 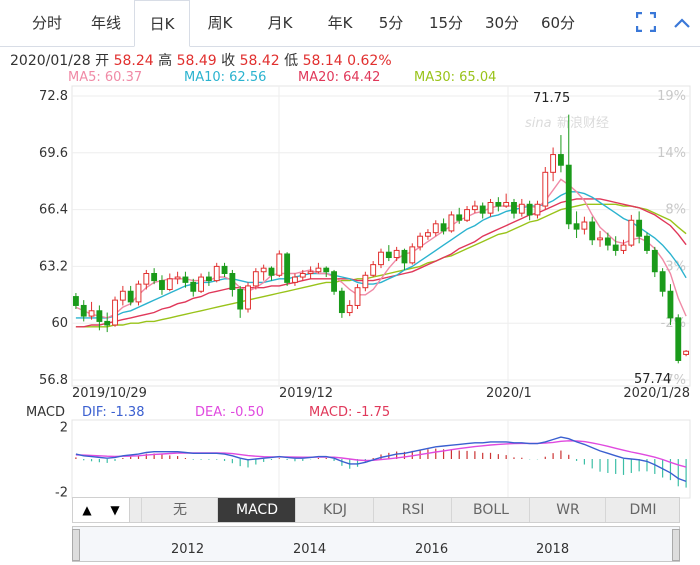 I want to click on tab-fenshi: 分时, so click(x=46, y=23).